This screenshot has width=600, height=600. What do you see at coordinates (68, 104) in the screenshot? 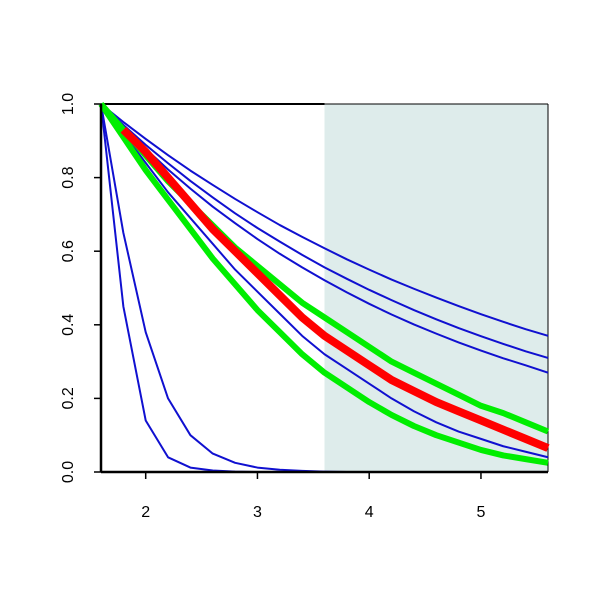
I see `y-tick-label: 1.0` at bounding box center [68, 104].